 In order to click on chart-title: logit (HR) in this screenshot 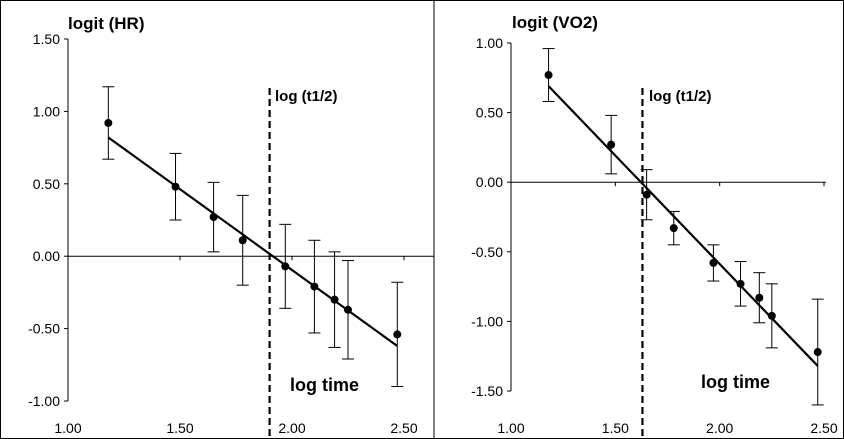, I will do `click(106, 23)`.